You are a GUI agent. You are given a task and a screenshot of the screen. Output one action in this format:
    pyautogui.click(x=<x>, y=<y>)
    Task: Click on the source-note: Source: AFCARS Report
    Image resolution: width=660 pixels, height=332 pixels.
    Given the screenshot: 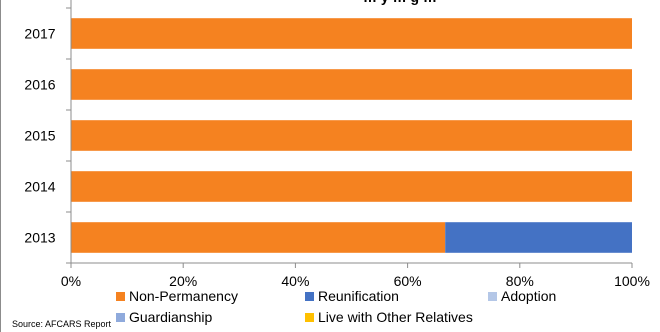 What is the action you would take?
    pyautogui.click(x=62, y=324)
    